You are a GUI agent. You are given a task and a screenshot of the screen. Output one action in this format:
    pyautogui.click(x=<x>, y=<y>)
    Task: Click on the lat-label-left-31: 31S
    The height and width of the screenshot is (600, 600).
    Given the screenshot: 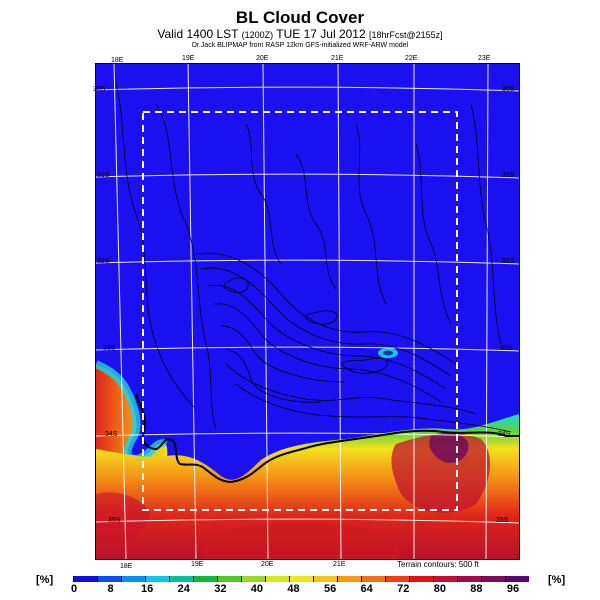 What is the action you would take?
    pyautogui.click(x=103, y=175)
    